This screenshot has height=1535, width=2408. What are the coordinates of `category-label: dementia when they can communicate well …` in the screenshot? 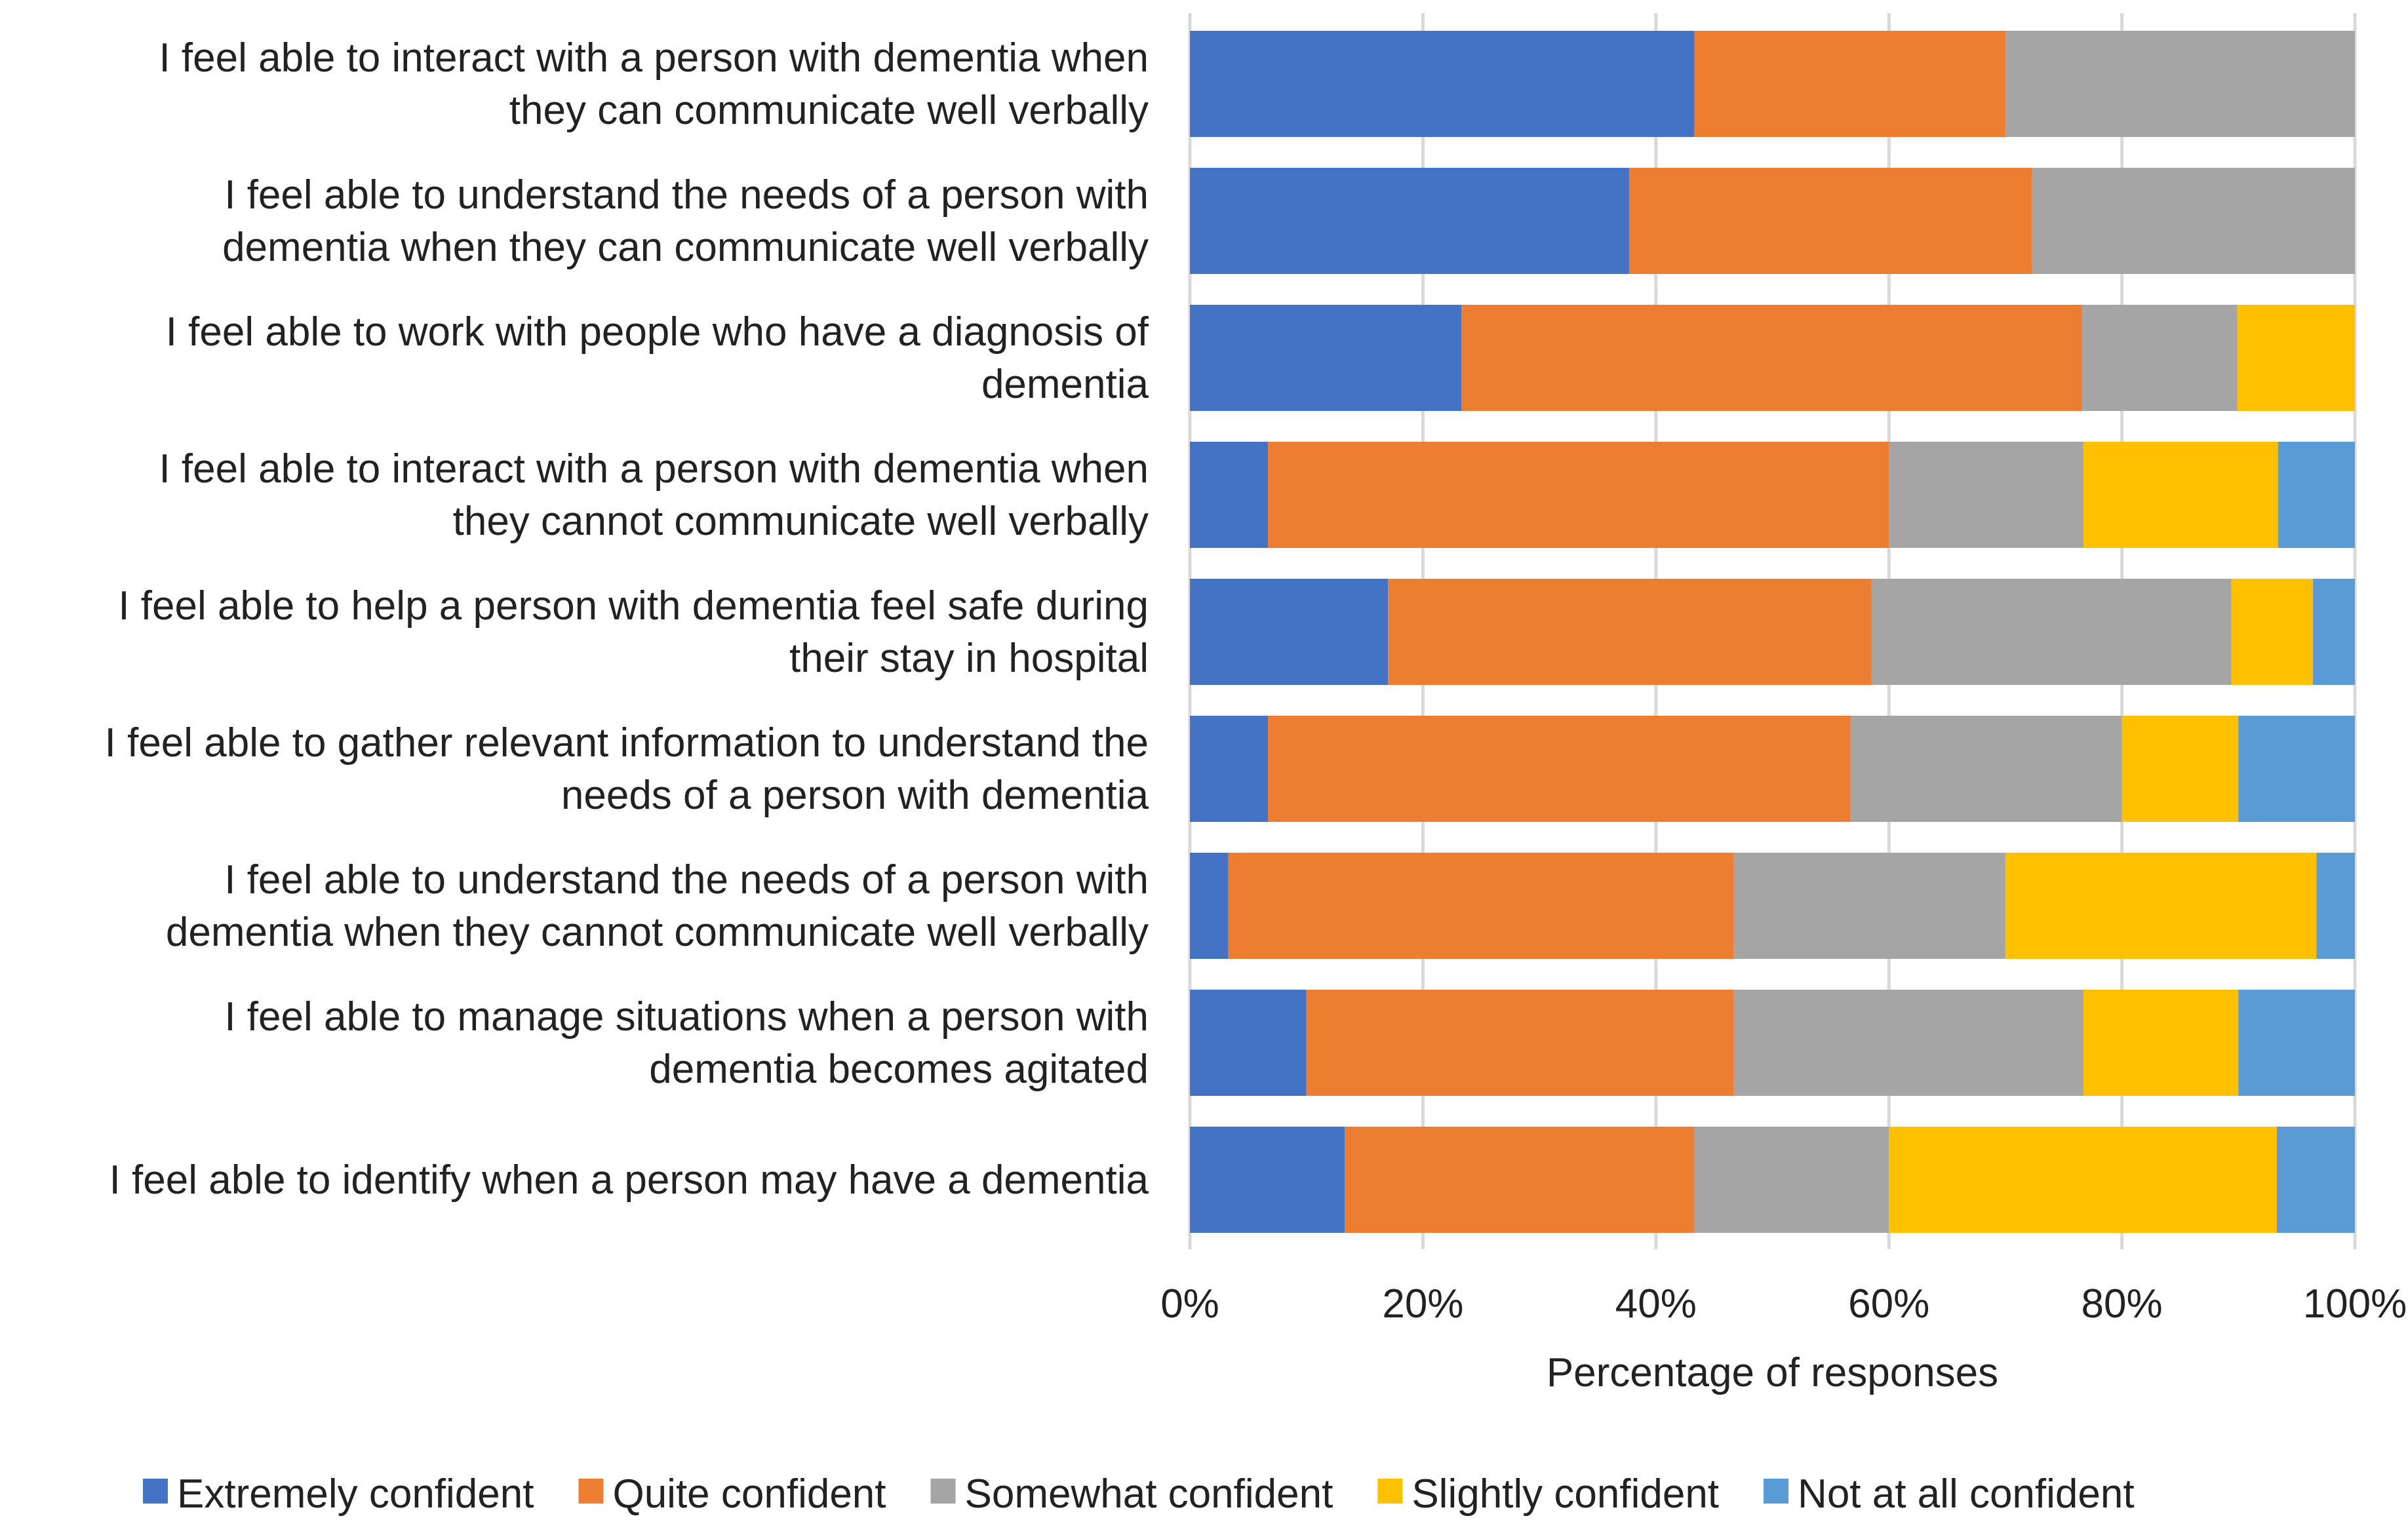 It's located at (685, 247).